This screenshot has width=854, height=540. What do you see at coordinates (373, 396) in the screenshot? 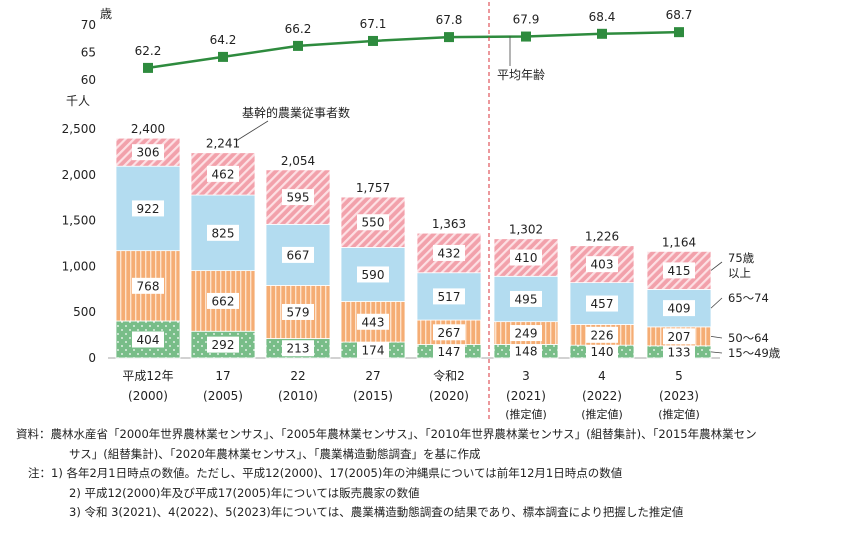
I see `x-tick-year-3: (2015)` at bounding box center [373, 396].